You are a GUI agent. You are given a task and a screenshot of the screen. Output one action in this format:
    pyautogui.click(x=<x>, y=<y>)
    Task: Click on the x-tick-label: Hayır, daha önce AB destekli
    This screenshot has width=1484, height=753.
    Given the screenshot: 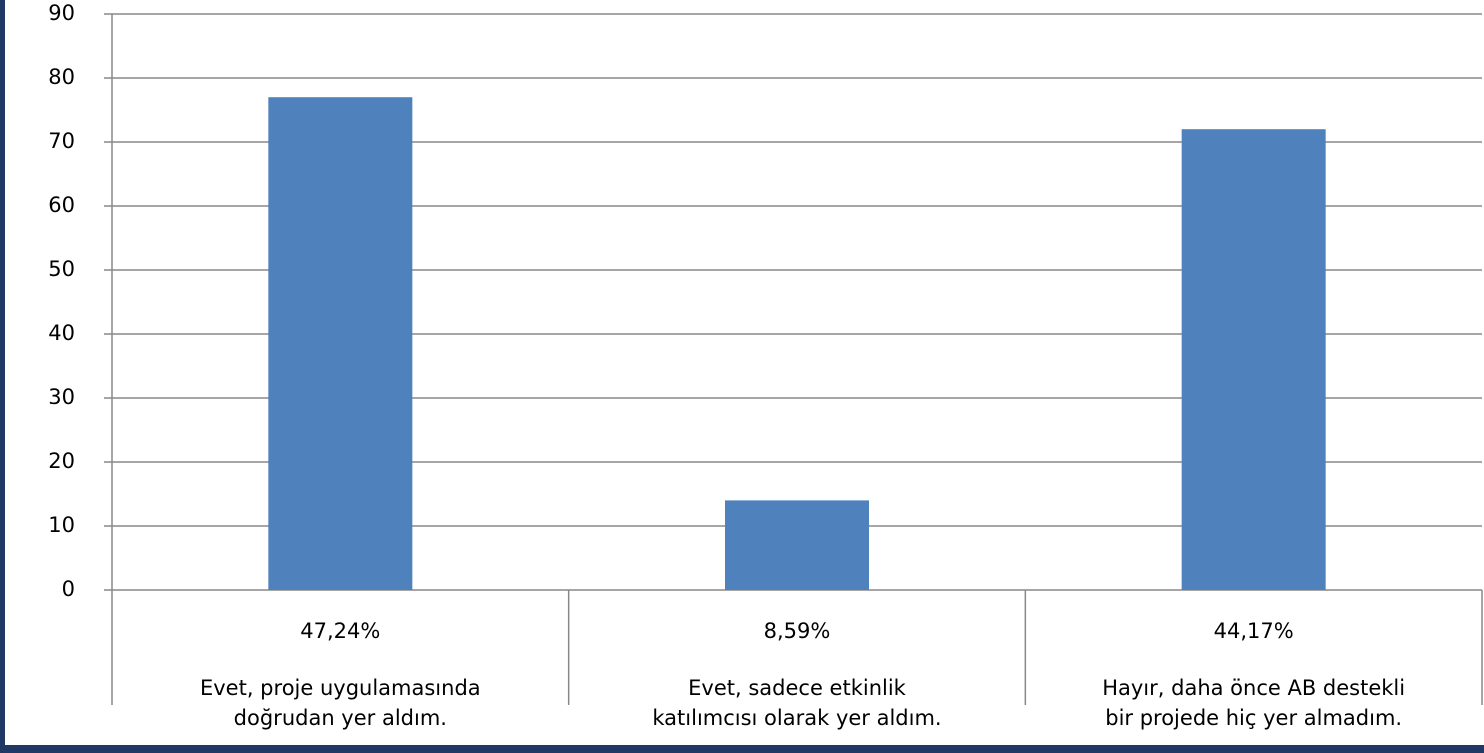 What is the action you would take?
    pyautogui.click(x=1253, y=688)
    